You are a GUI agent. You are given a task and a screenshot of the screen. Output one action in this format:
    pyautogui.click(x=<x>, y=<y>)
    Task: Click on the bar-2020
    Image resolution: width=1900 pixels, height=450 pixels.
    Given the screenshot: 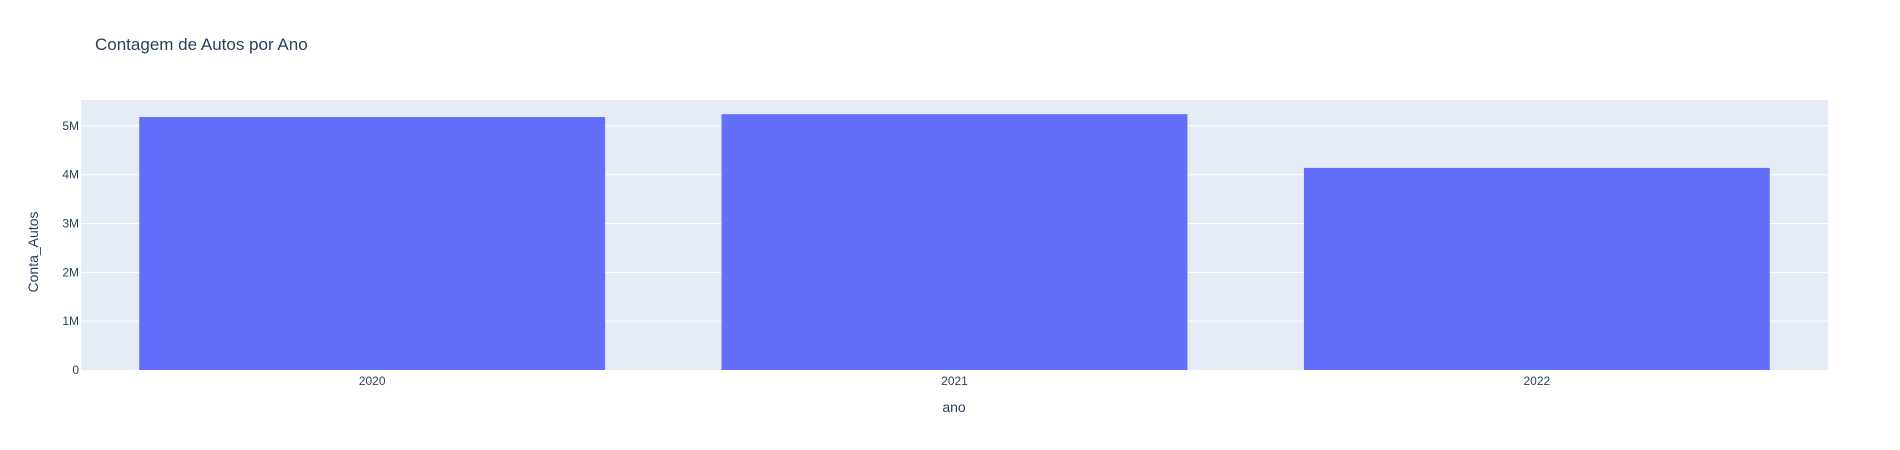 What is the action you would take?
    pyautogui.click(x=372, y=243)
    